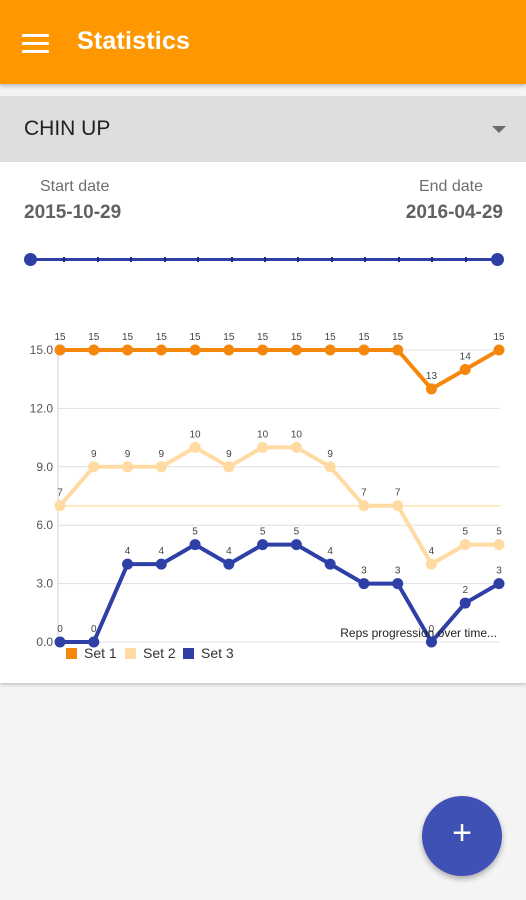  Describe the element at coordinates (454, 212) in the screenshot. I see `end-date-value: 2016-04-29` at that location.